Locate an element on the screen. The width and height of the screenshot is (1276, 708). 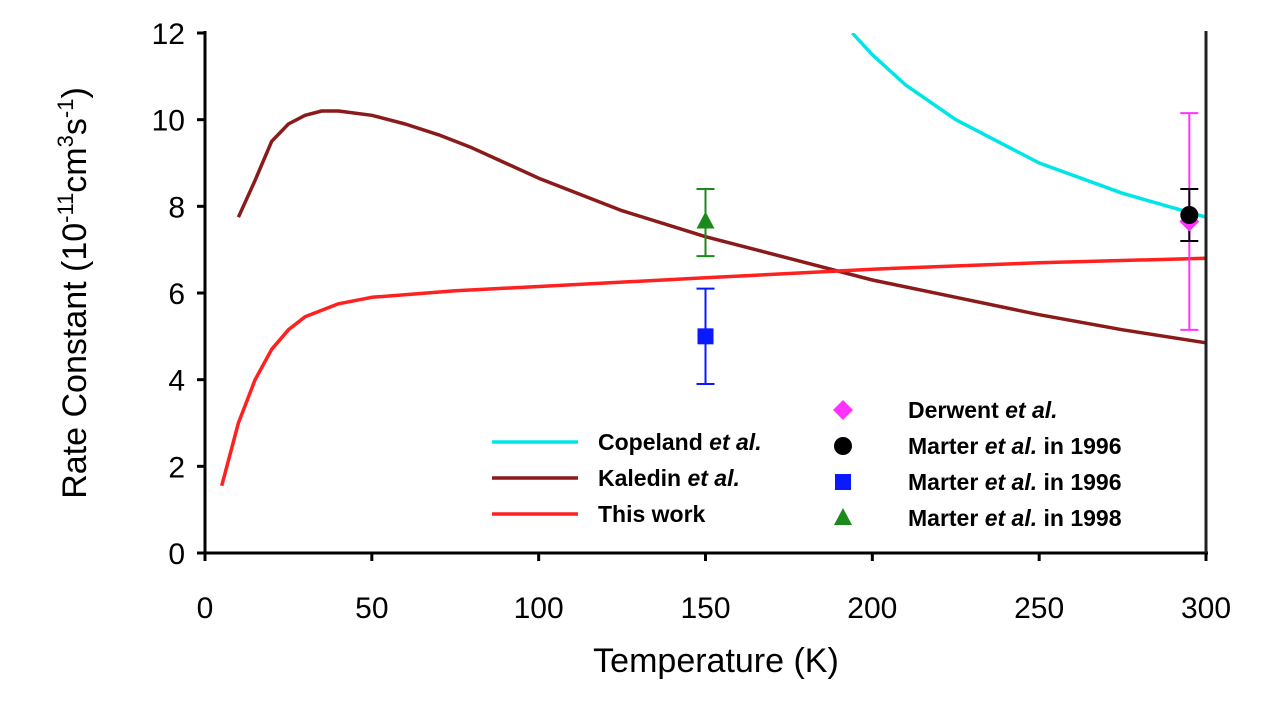
legend-label: Derwent et al. is located at coordinates (983, 410).